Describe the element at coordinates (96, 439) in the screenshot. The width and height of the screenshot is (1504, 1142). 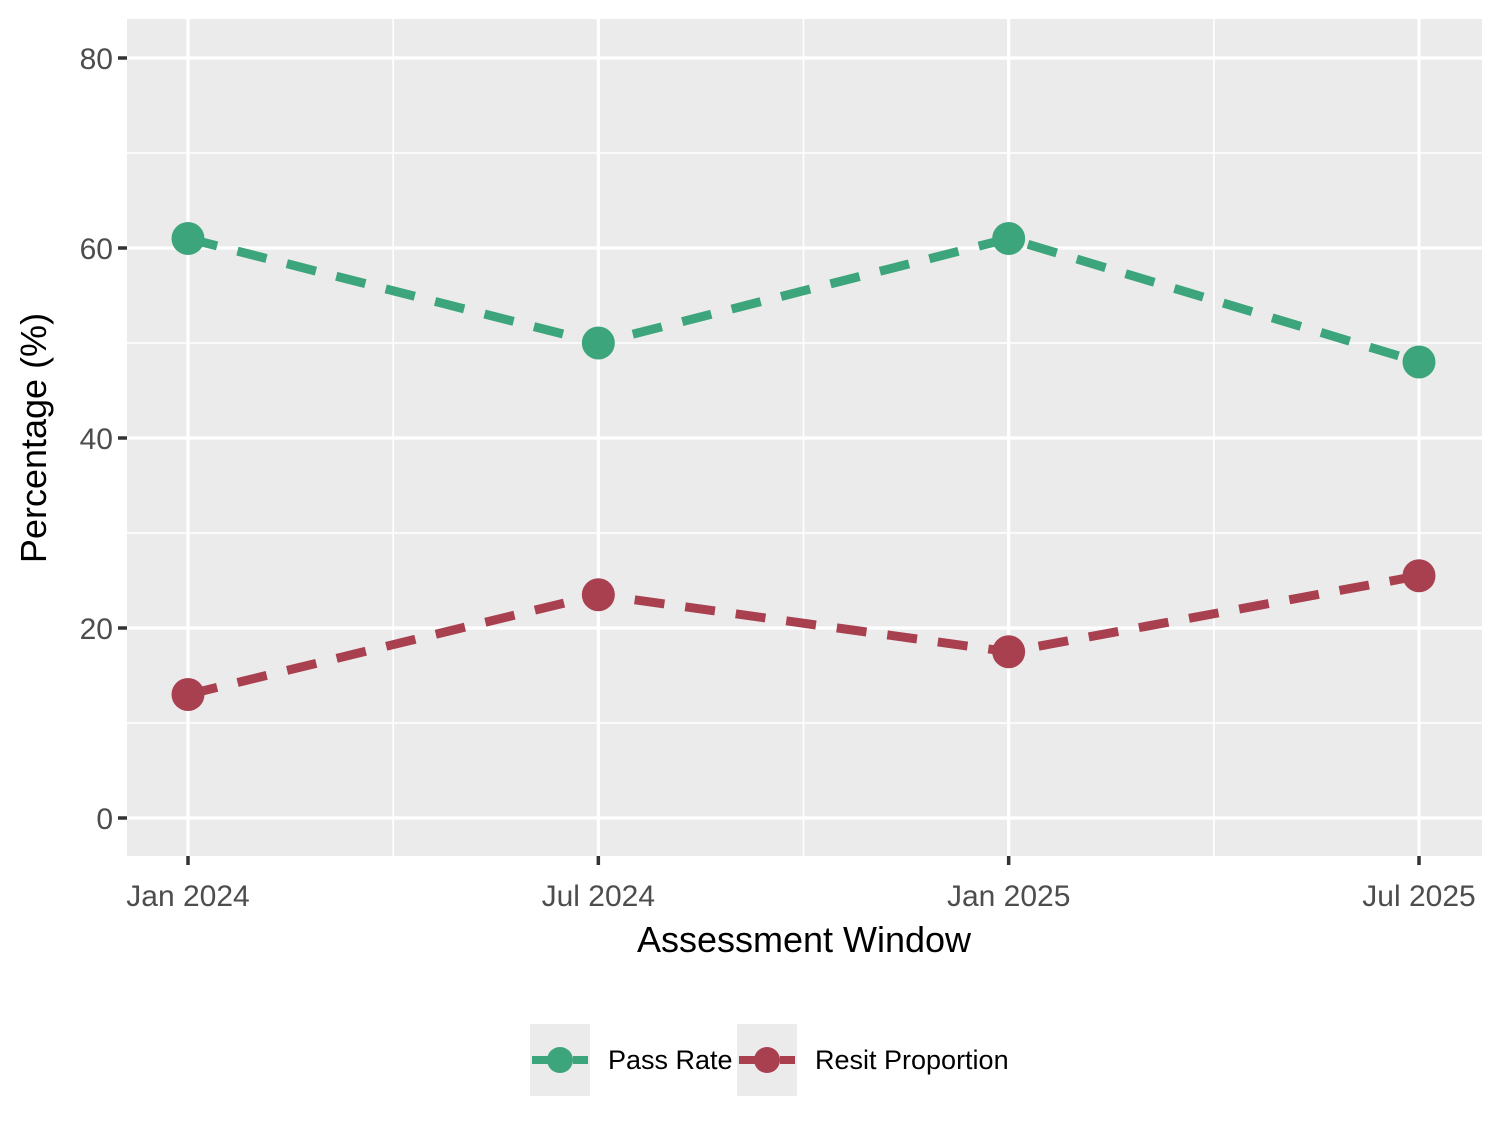
I see `y-axis-tick-label: 40` at that location.